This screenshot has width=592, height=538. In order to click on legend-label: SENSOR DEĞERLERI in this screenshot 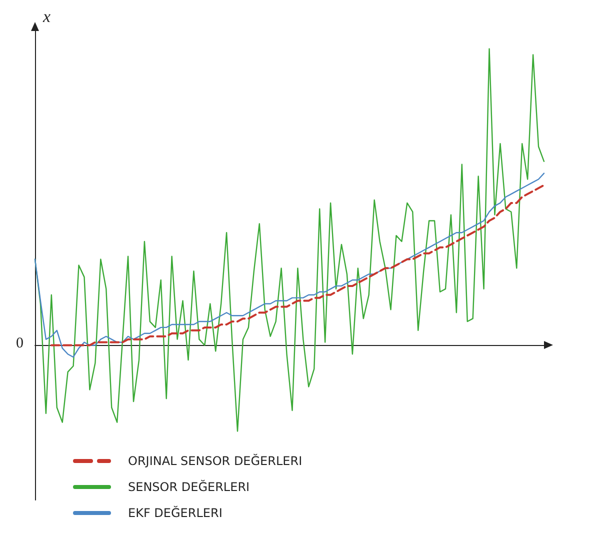, I will do `click(189, 486)`.